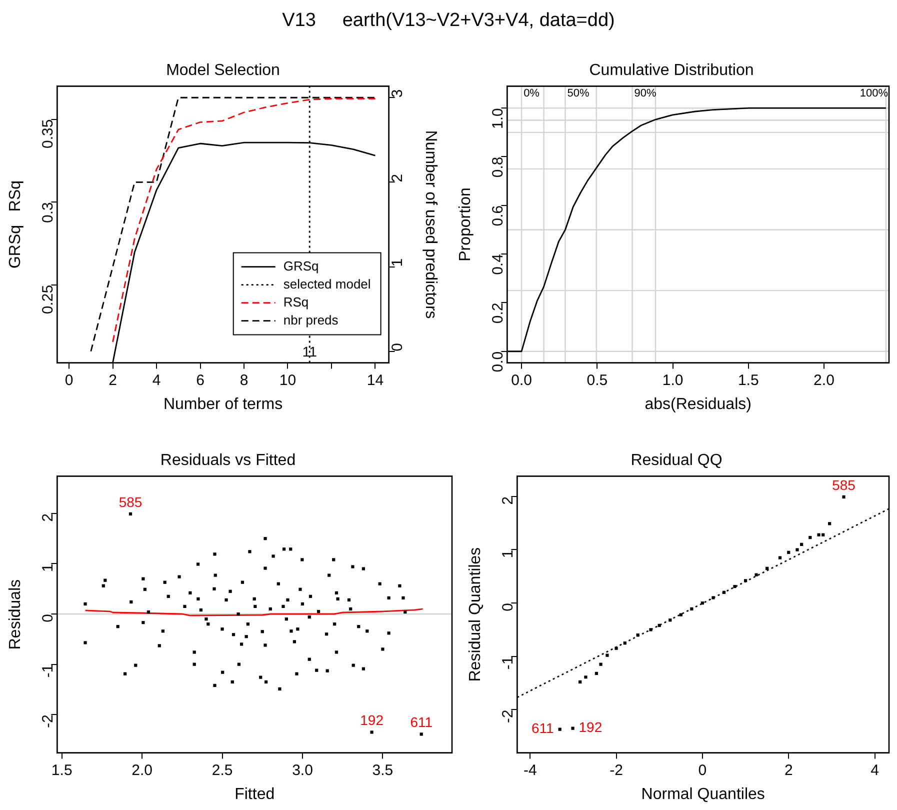 This screenshot has width=897, height=810. What do you see at coordinates (578, 94) in the screenshot?
I see `annotation: 50%` at bounding box center [578, 94].